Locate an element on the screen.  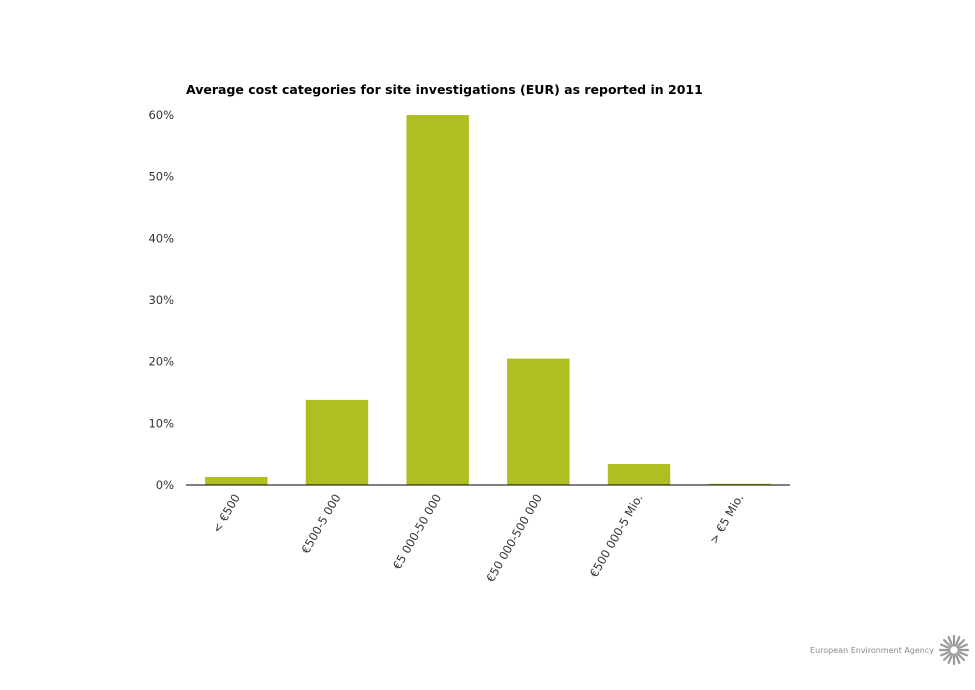
y-tick-label: 10% is located at coordinates (161, 423).